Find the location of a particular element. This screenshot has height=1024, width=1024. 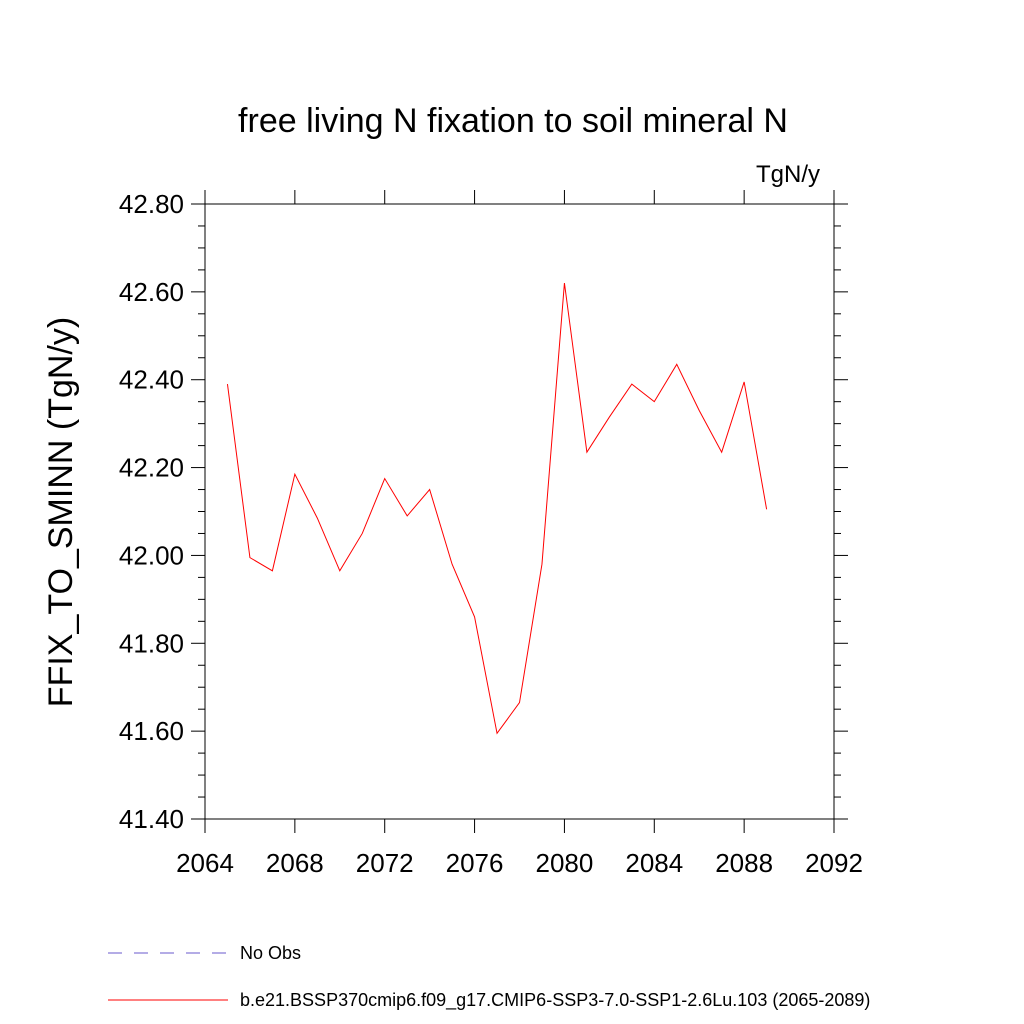

y-tick-label: 41.40 is located at coordinates (151, 819).